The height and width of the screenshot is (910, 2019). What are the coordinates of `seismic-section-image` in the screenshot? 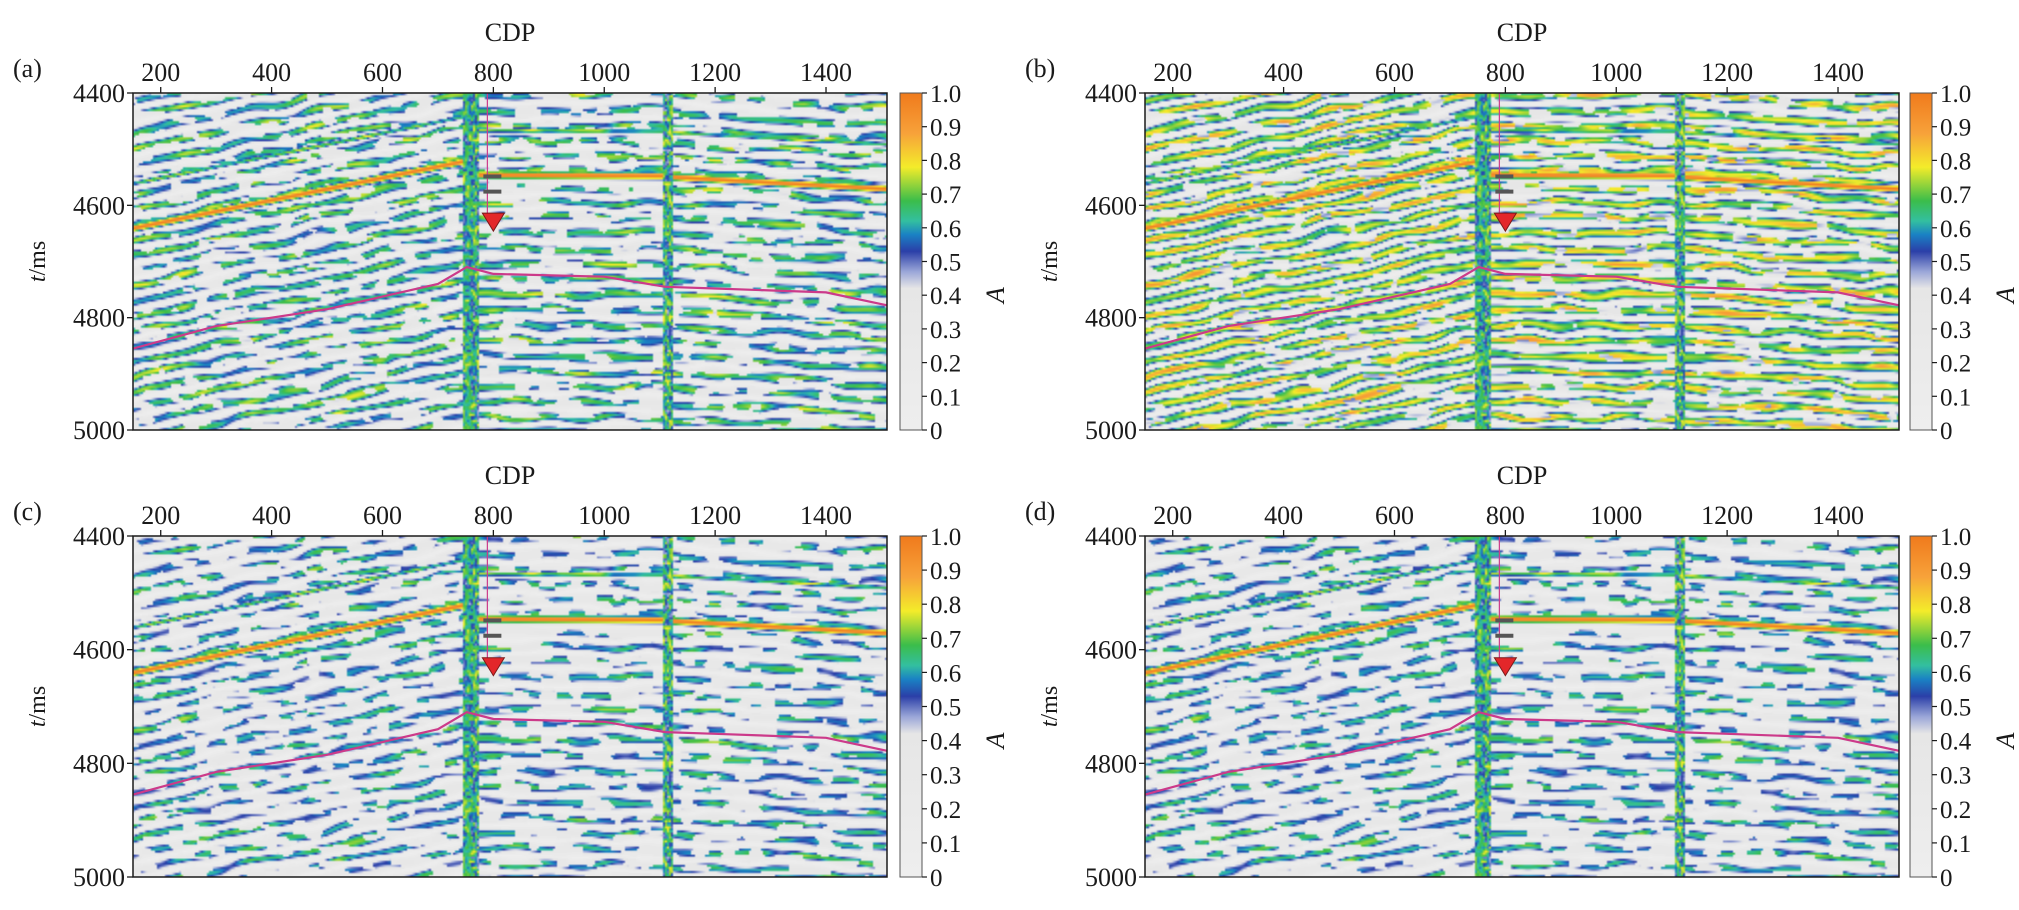 It's located at (510, 706).